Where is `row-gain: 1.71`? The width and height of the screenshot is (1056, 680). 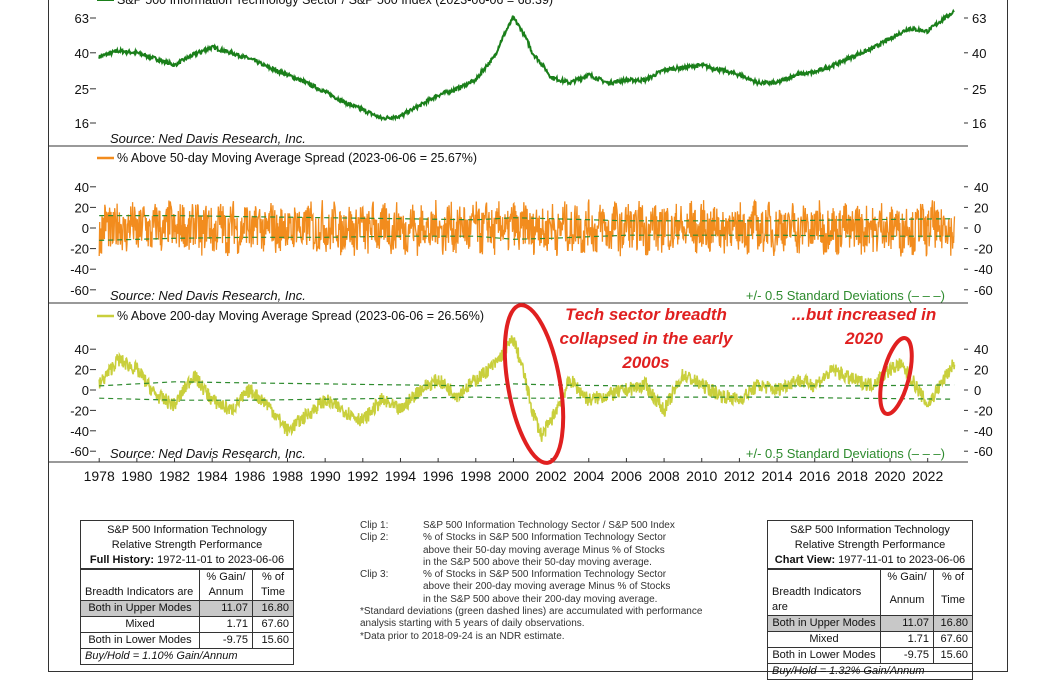
row-gain: 1.71 is located at coordinates (907, 639).